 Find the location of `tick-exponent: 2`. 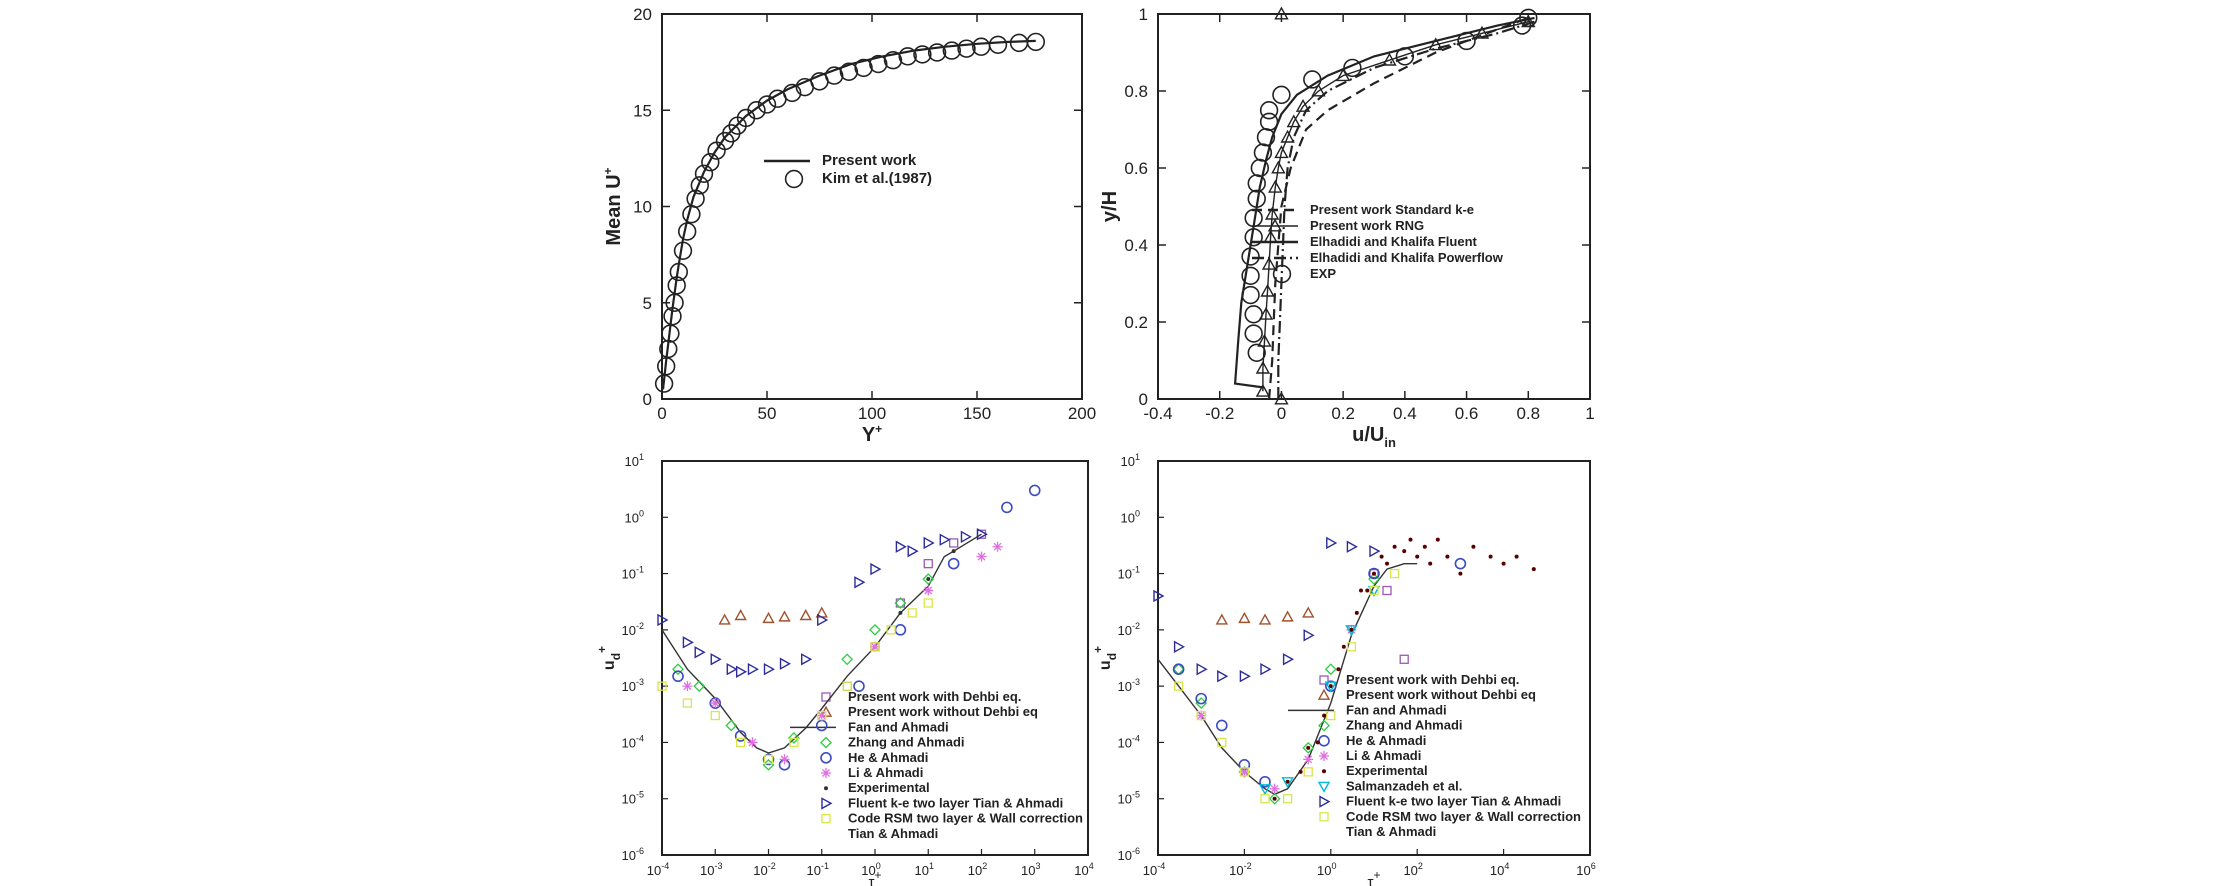

tick-exponent: 2 is located at coordinates (1420, 866).